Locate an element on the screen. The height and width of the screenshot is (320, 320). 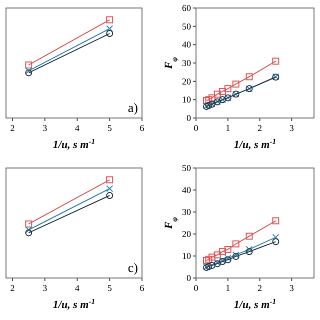
annotation: a) is located at coordinates (133, 107).